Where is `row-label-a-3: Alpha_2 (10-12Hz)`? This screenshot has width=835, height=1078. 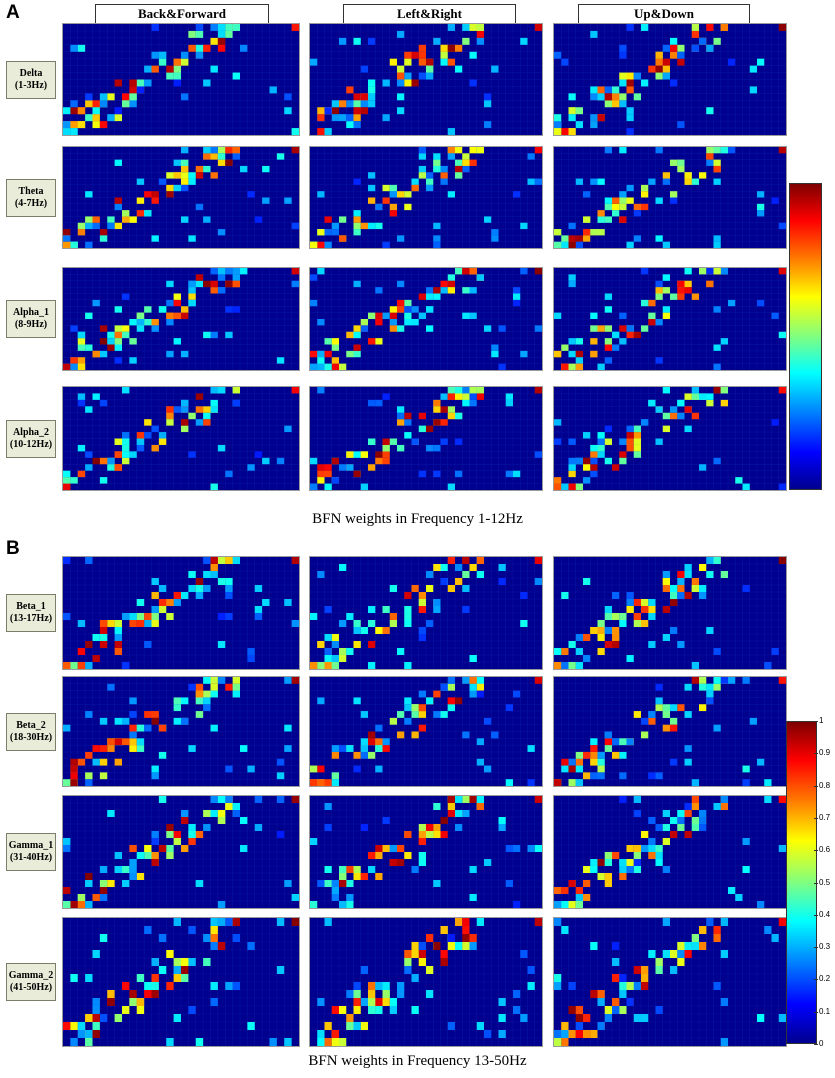 row-label-a-3: Alpha_2 (10-12Hz) is located at coordinates (31, 438).